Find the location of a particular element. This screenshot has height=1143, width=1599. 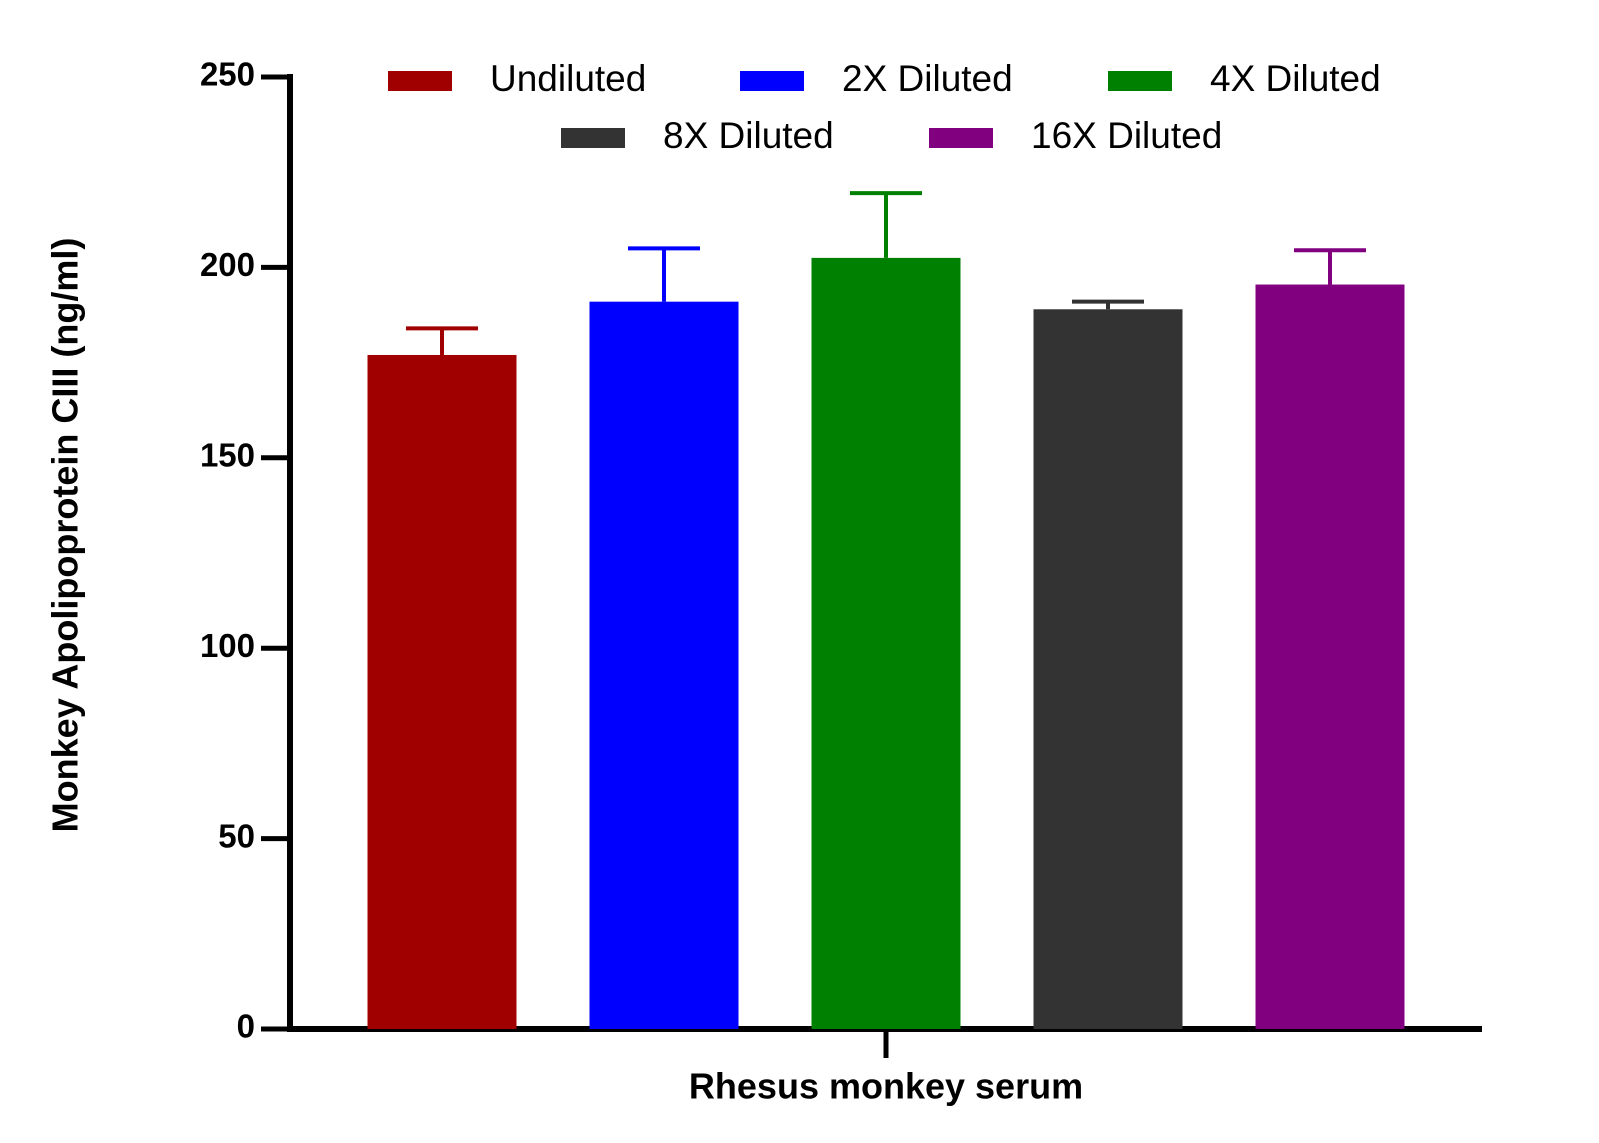

y-axis-label: Monkey Apolipoprotein CIII (ng/ml) is located at coordinates (65, 535).